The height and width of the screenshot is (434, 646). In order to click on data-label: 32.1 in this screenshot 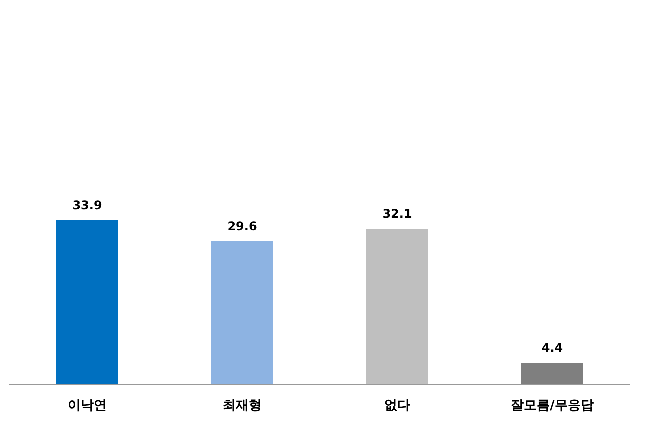, I will do `click(397, 214)`.